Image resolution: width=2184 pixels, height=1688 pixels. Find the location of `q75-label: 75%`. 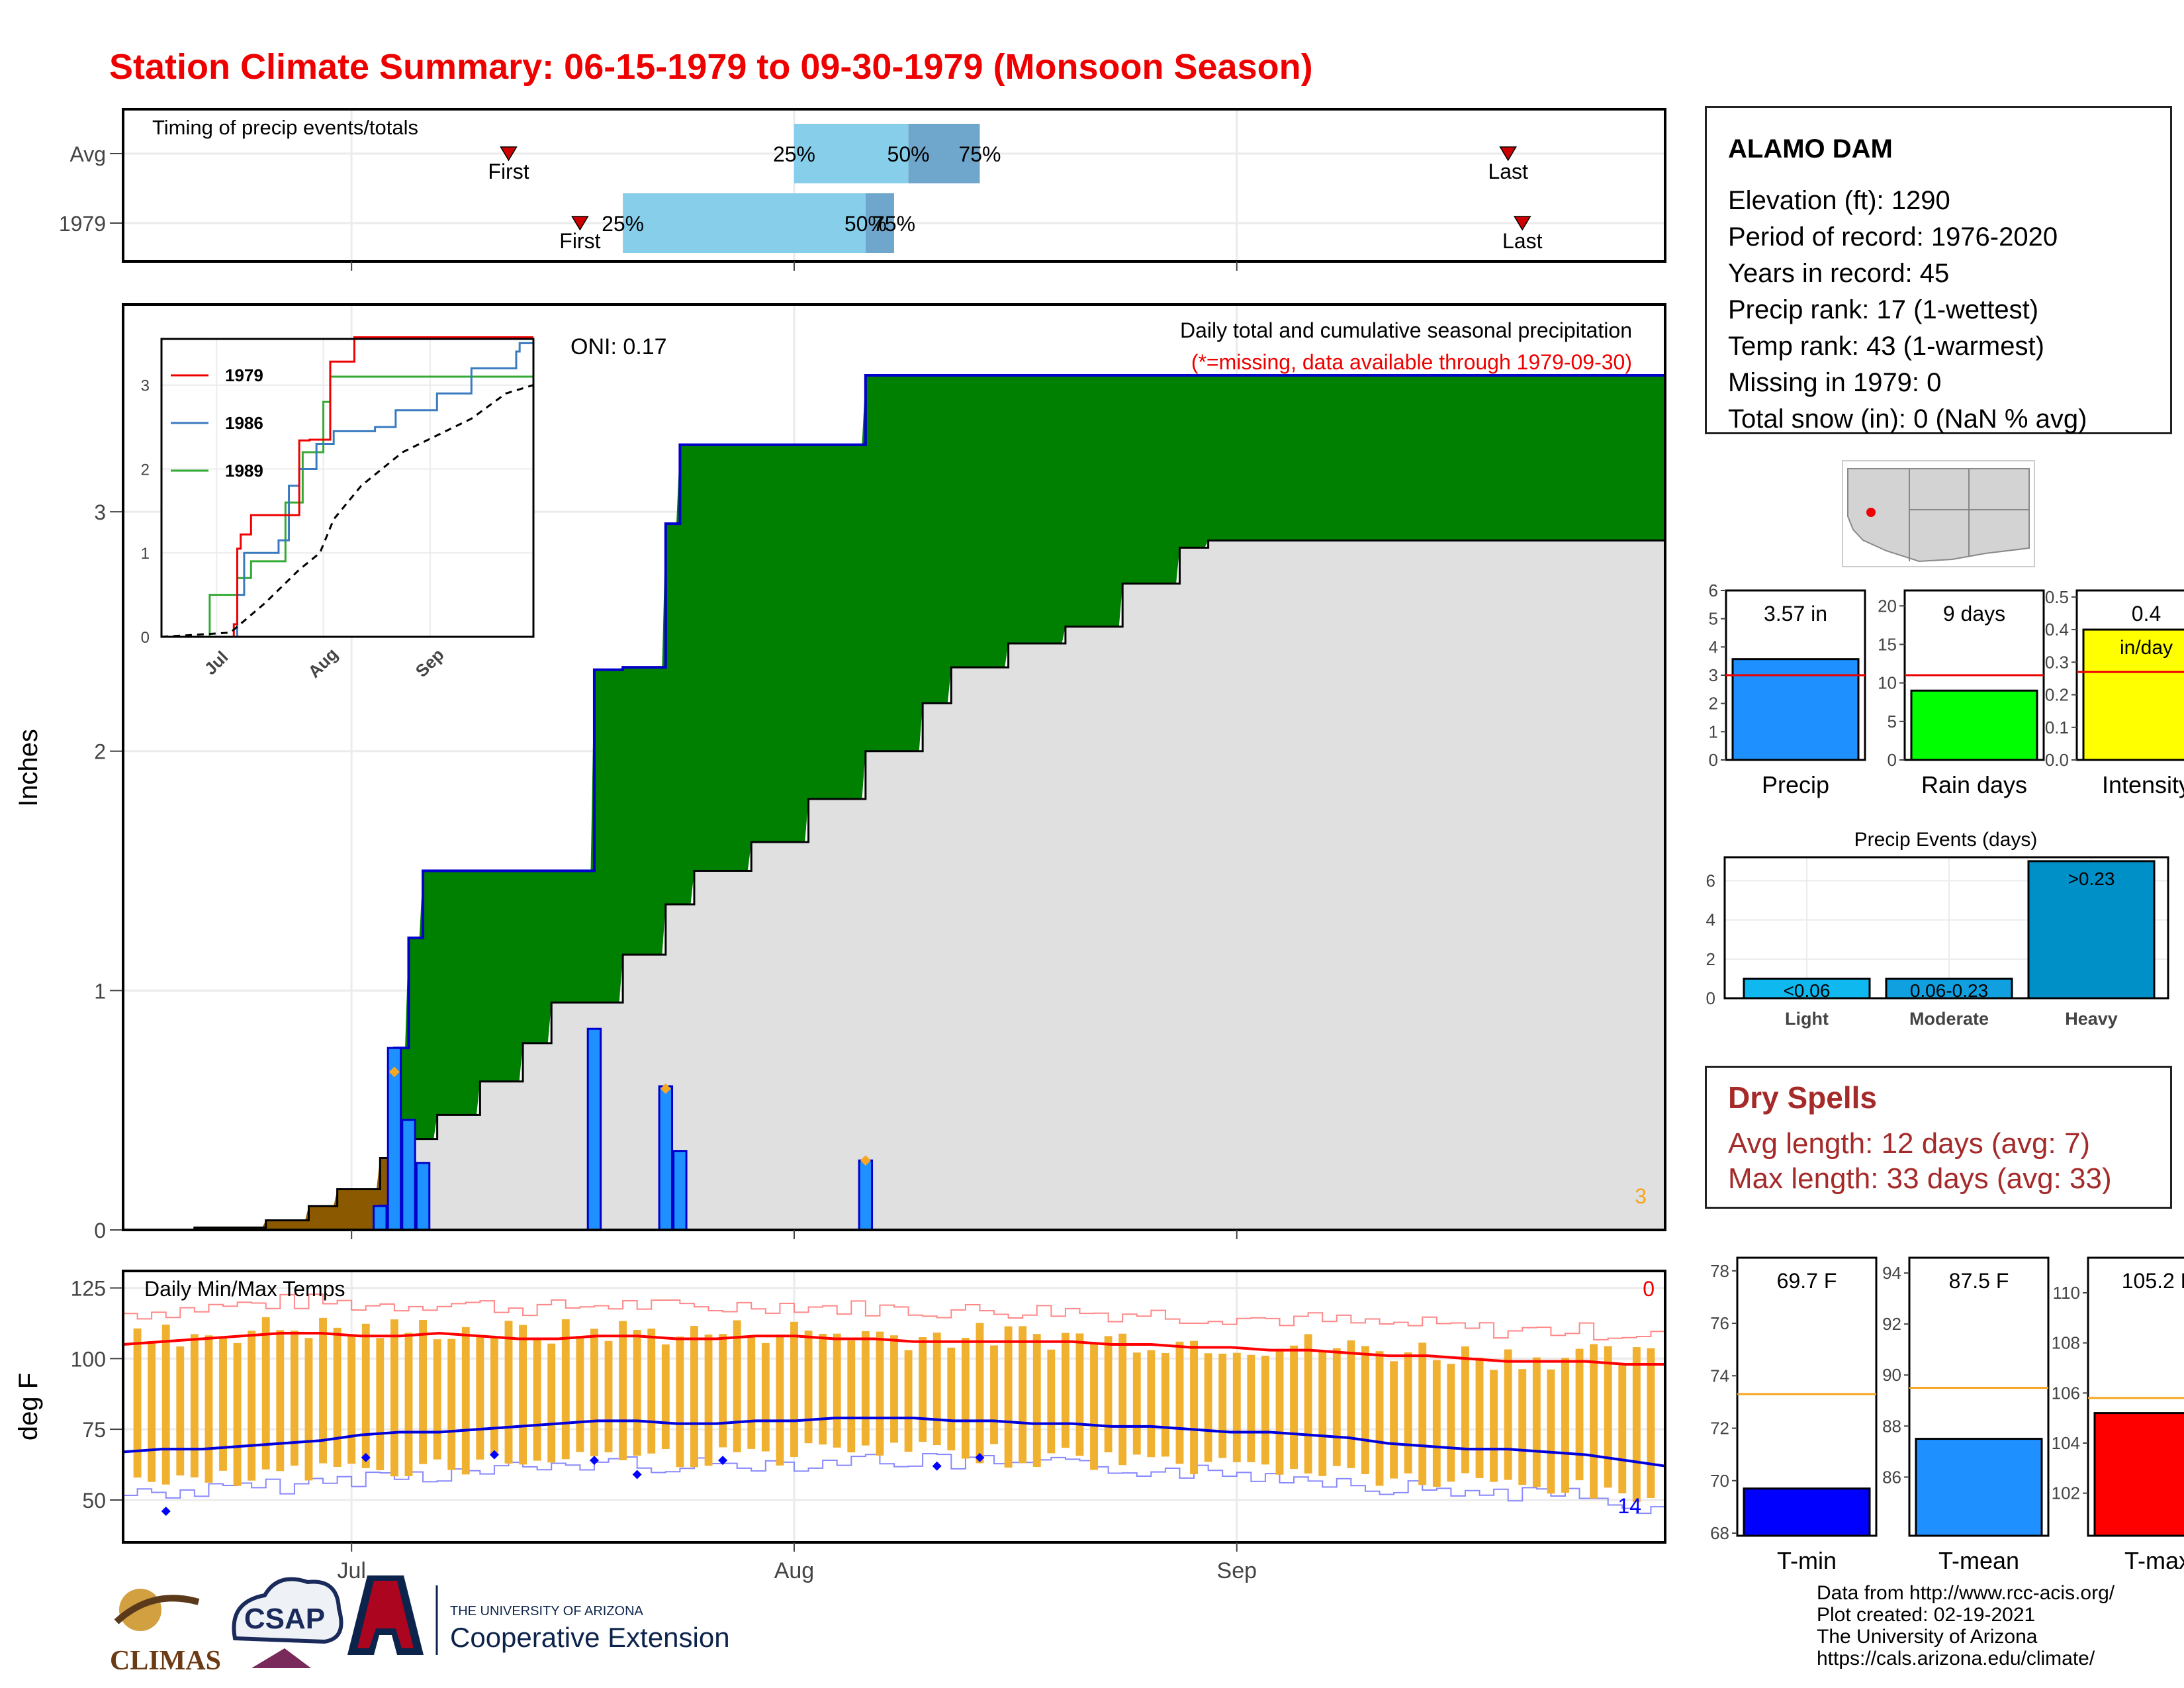

q75-label: 75% is located at coordinates (980, 154).